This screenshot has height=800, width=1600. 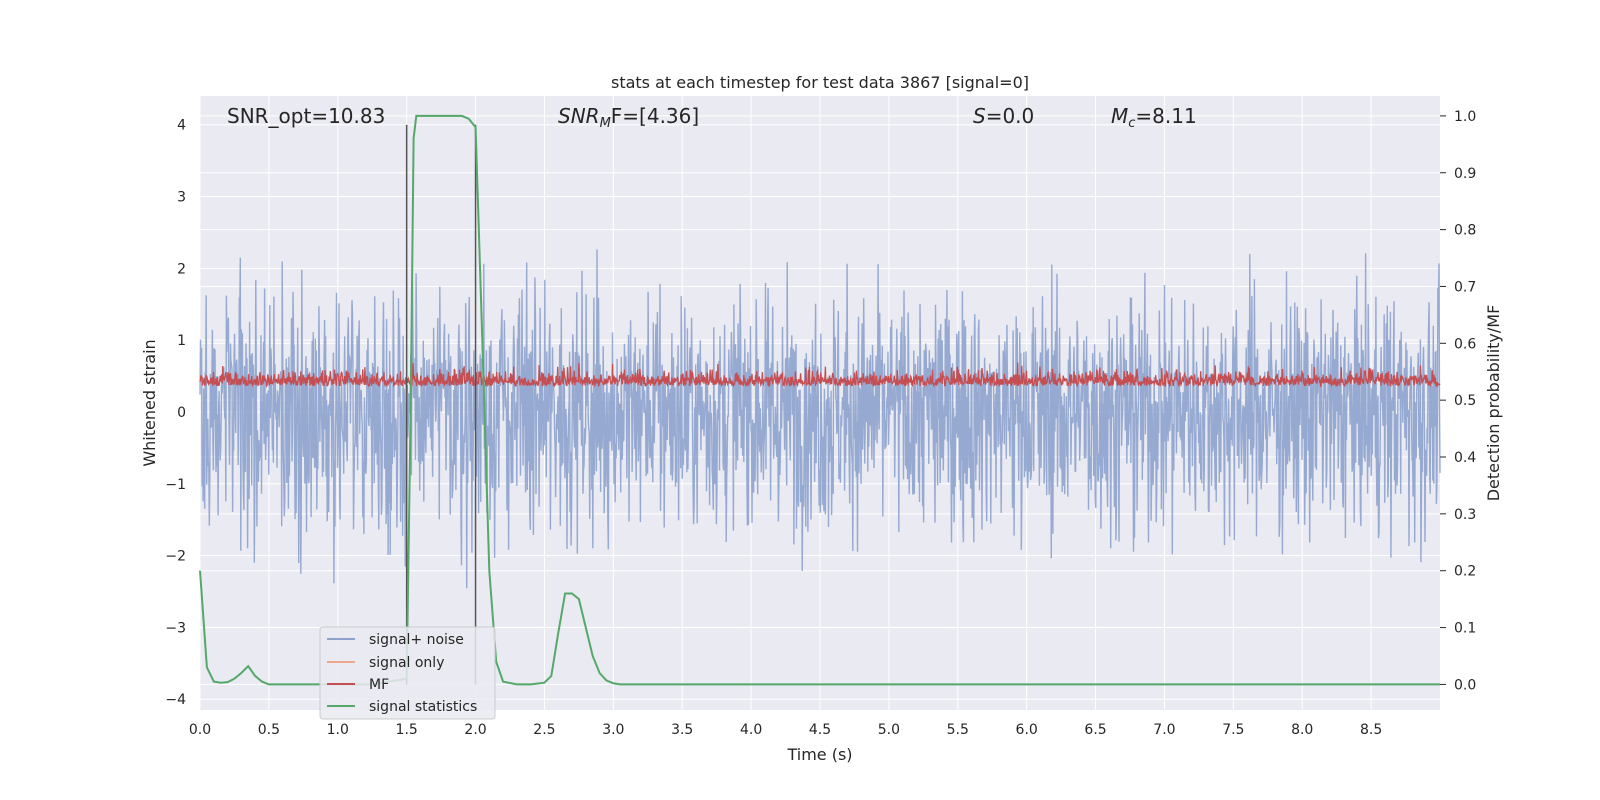 What do you see at coordinates (181, 269) in the screenshot?
I see `y-tick-label: 2` at bounding box center [181, 269].